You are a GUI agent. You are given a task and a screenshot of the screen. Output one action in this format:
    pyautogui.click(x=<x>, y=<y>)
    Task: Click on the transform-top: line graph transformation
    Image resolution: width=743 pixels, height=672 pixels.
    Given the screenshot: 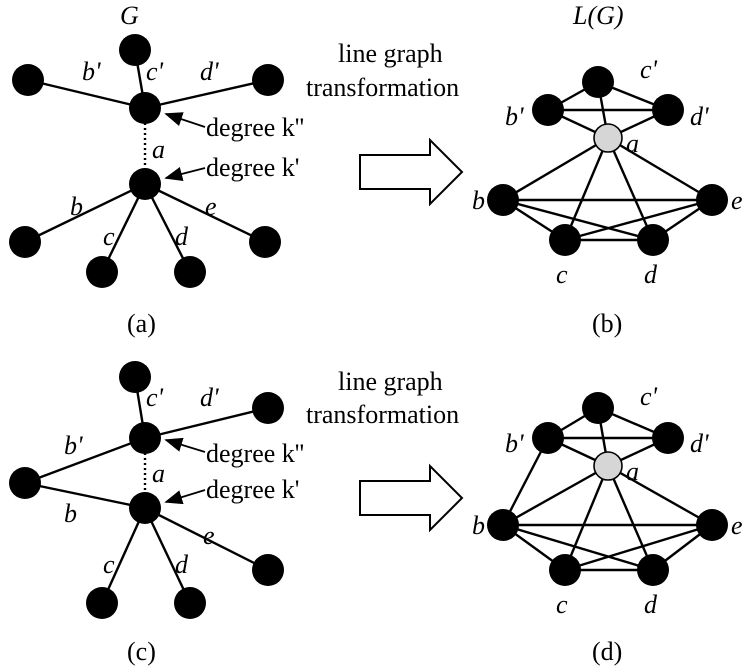 What is the action you would take?
    pyautogui.click(x=385, y=123)
    